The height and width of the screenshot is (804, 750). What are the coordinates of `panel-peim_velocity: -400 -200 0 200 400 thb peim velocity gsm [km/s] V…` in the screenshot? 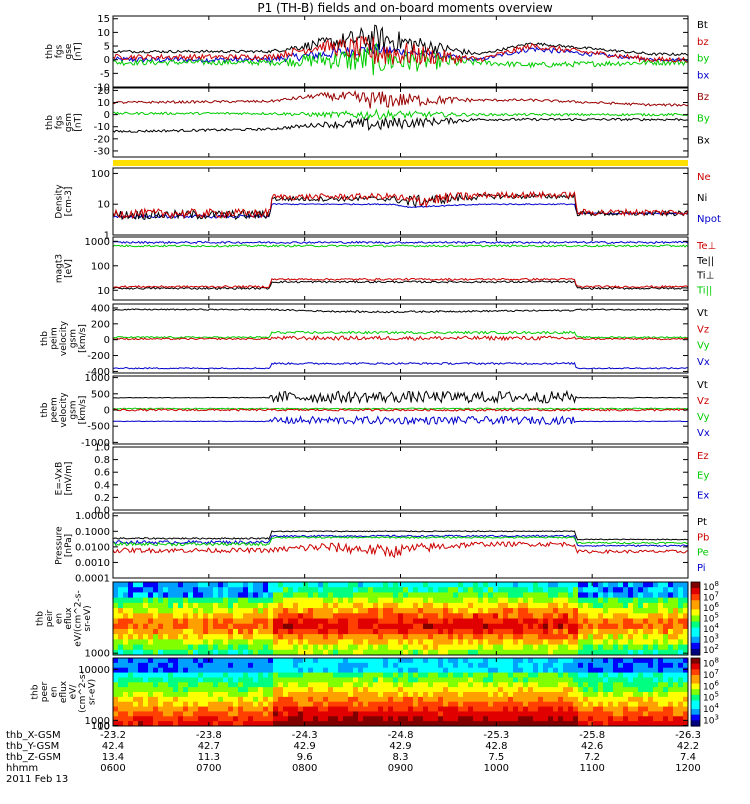 It's located at (375, 340).